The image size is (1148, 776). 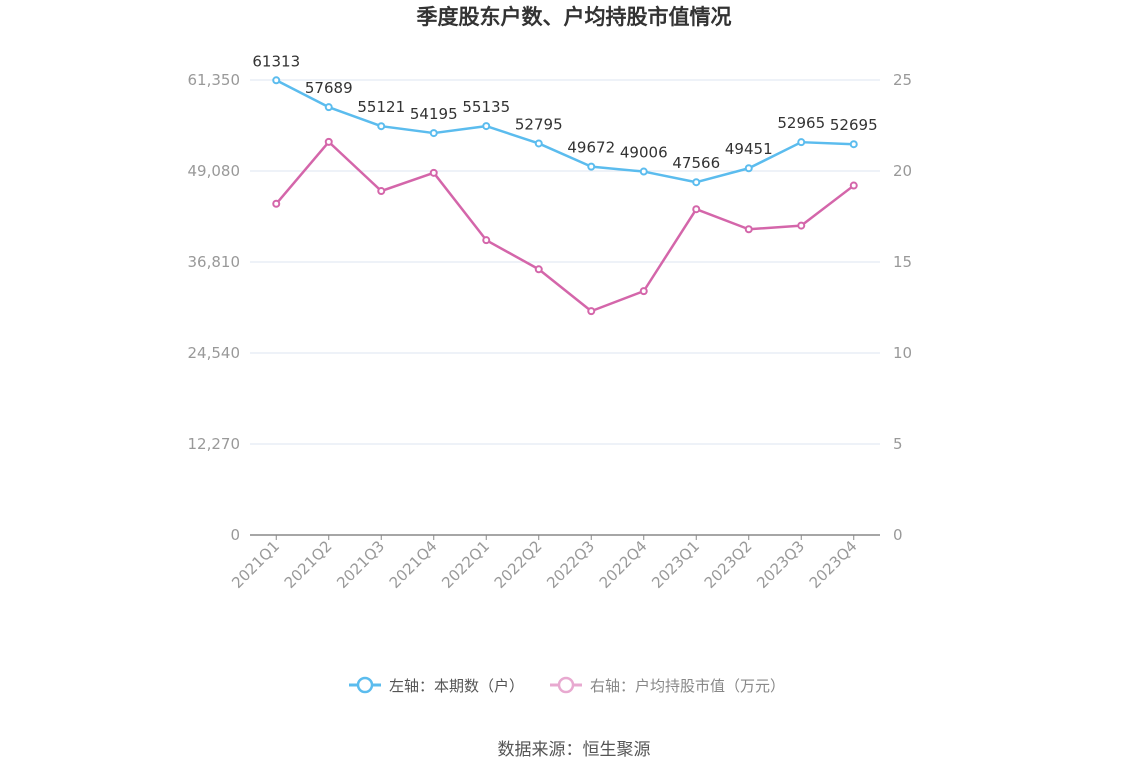 I want to click on source-note: 数据来源：恒生聚源, so click(x=574, y=750).